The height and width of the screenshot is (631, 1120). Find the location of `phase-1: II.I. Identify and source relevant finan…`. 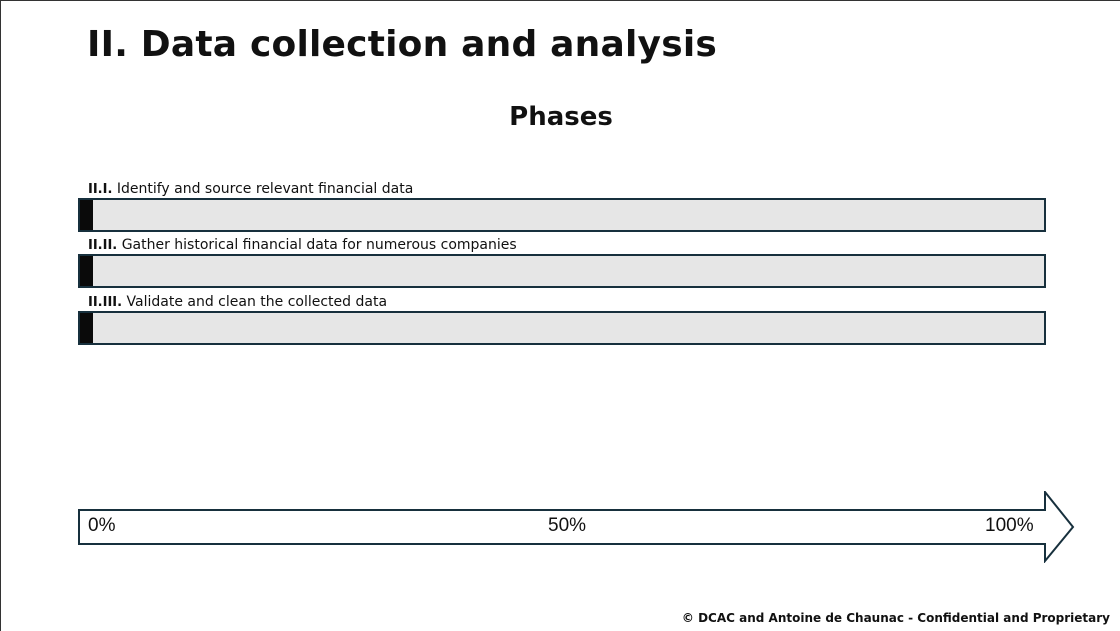

phase-1: II.I. Identify and source relevant finan… is located at coordinates (562, 206).